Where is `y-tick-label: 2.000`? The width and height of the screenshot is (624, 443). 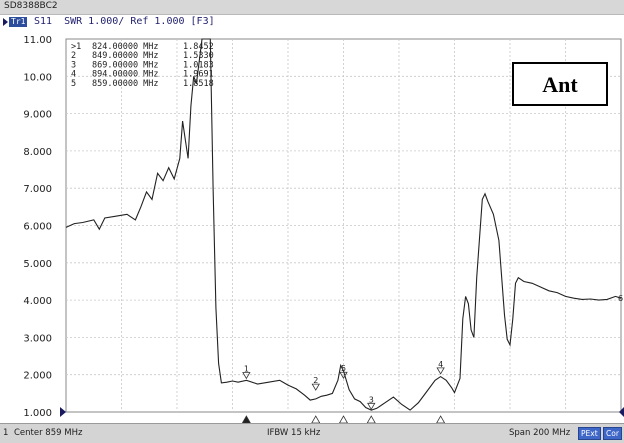 y-tick-label: 2.000 is located at coordinates (37, 376).